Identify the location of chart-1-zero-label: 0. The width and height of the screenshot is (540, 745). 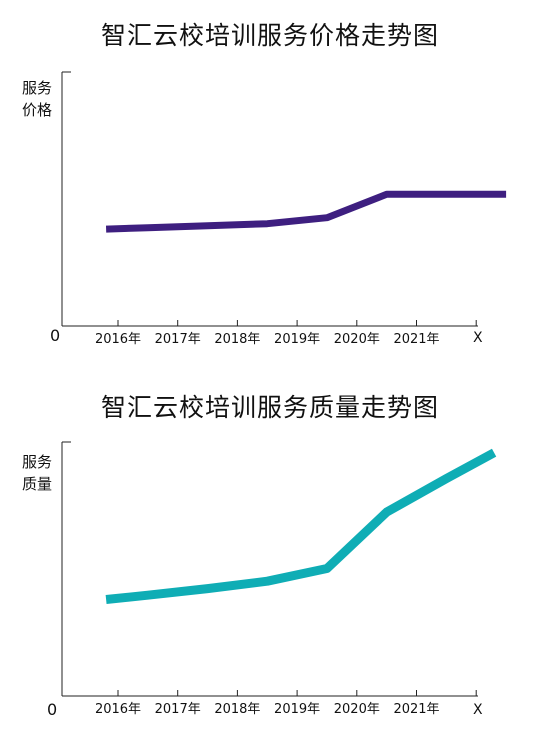
(55, 335).